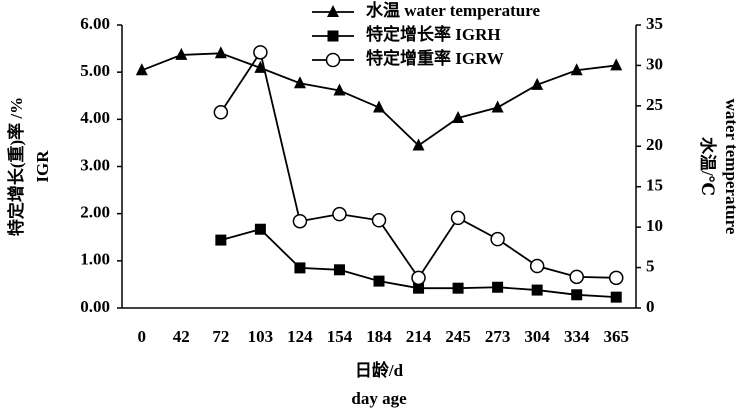 Image resolution: width=743 pixels, height=413 pixels. I want to click on y-tick-label: 2.00, so click(95, 212).